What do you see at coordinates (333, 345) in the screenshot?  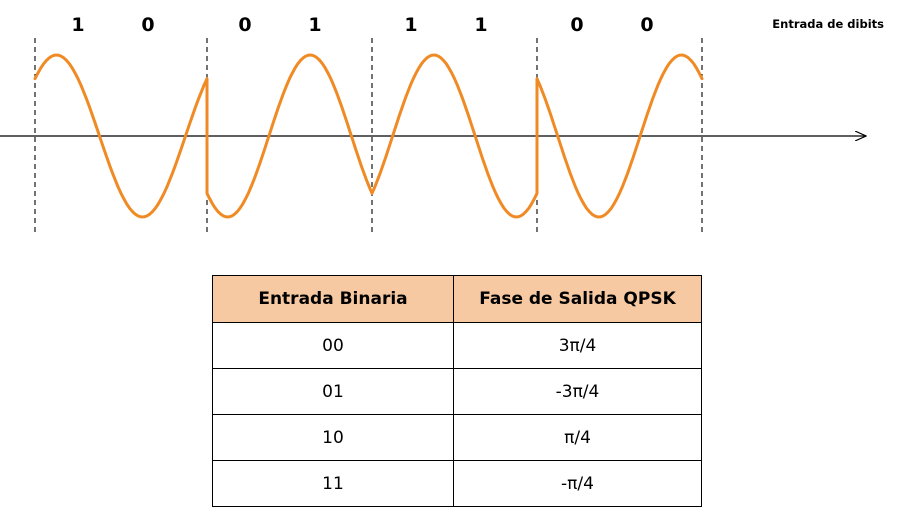 I see `binary-input-cell: 00` at bounding box center [333, 345].